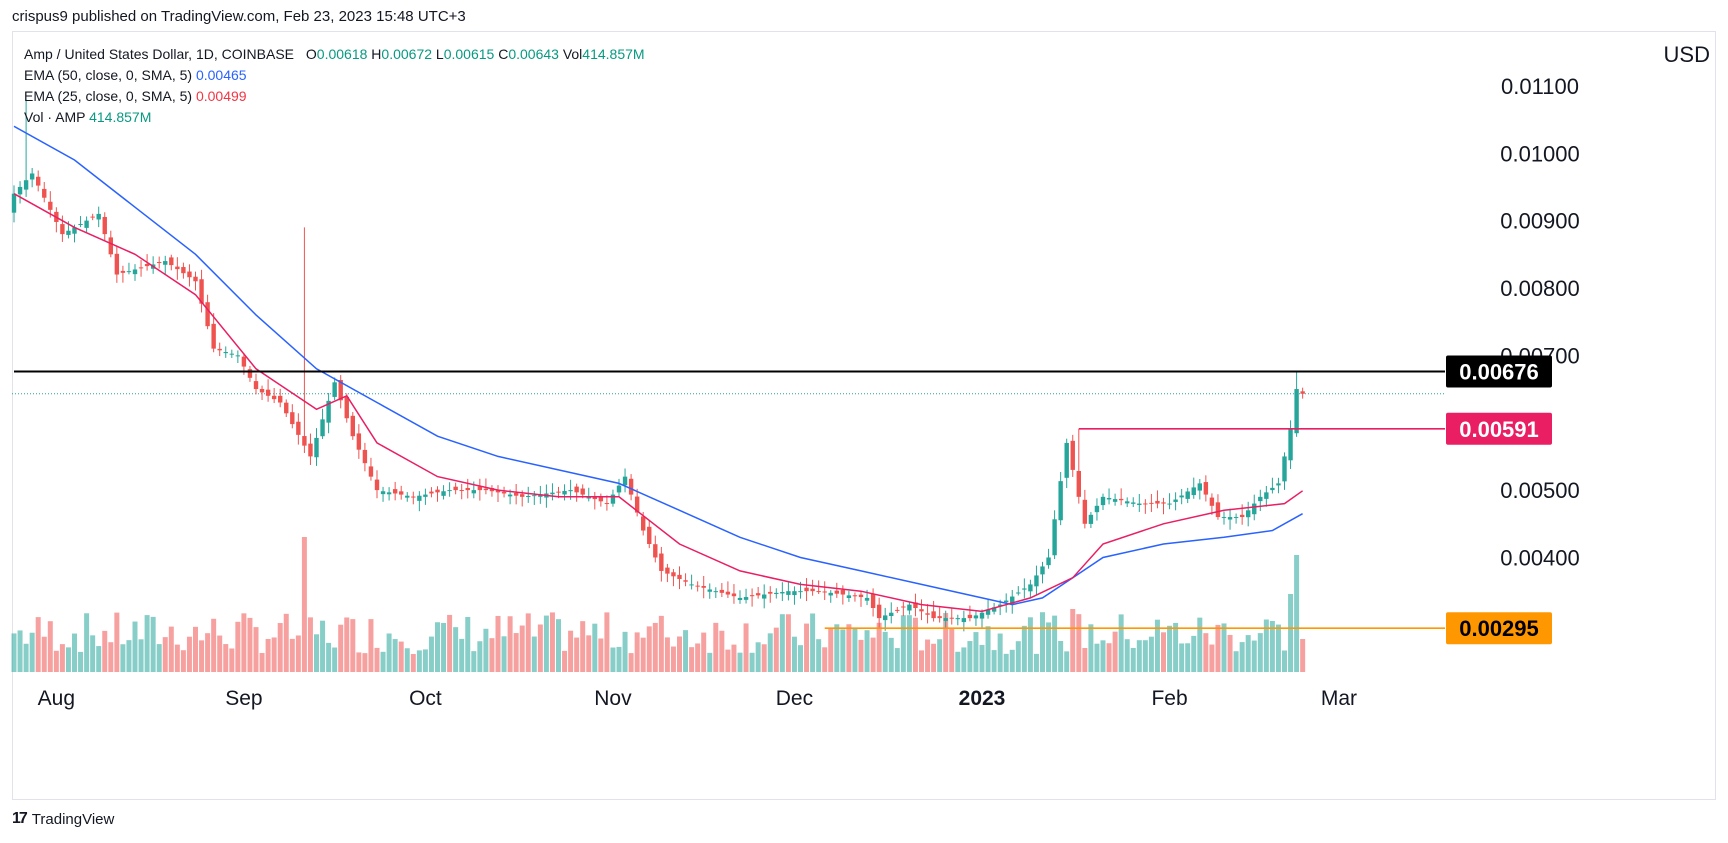  I want to click on resistance-price-label-box, so click(1499, 371).